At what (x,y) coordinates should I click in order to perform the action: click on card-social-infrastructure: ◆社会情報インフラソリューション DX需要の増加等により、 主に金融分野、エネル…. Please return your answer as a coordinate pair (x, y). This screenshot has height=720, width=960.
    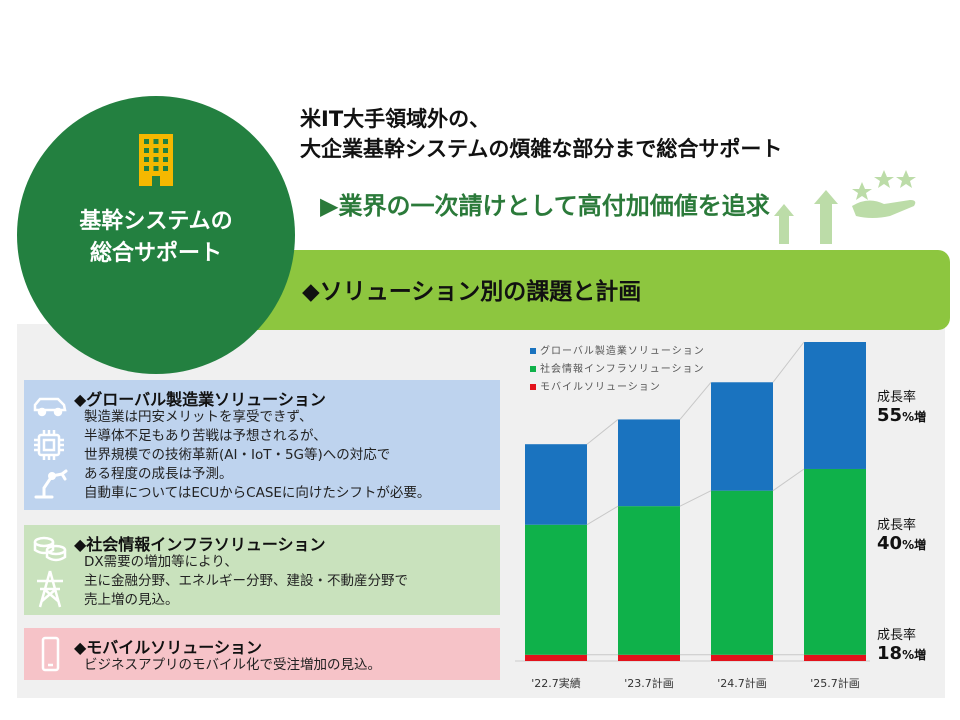
    Looking at the image, I should click on (262, 570).